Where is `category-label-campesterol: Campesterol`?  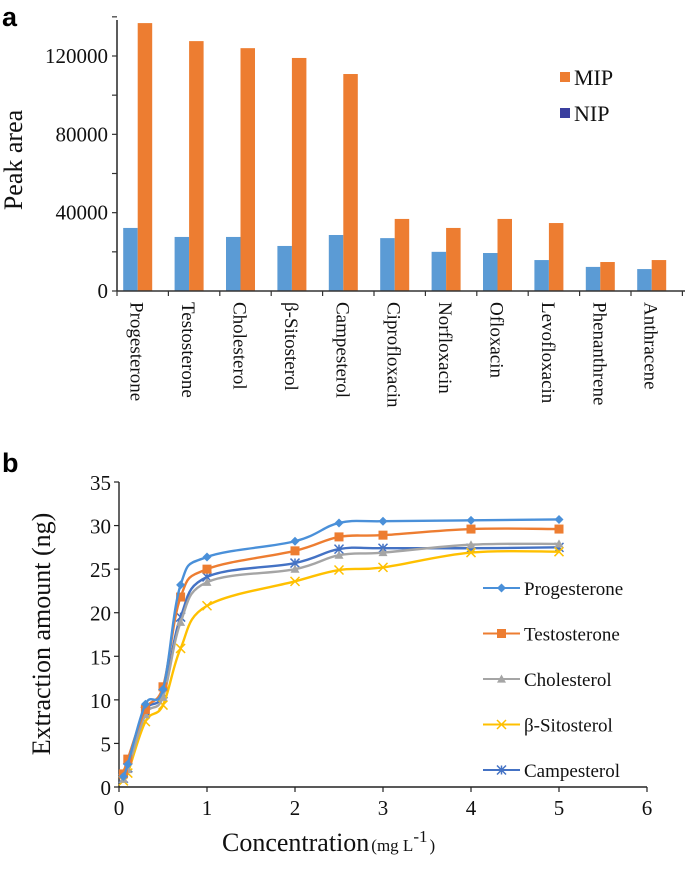 category-label-campesterol: Campesterol is located at coordinates (341, 350).